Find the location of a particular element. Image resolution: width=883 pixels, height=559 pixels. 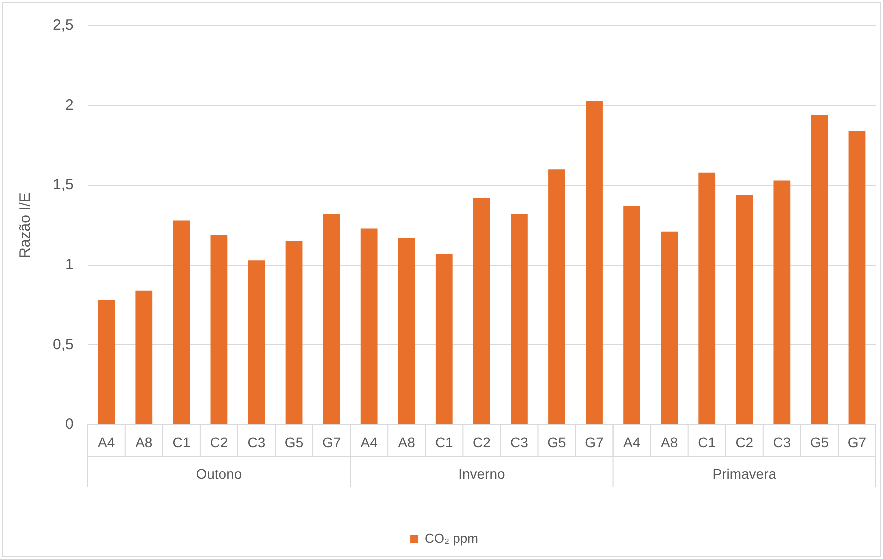

y-tick-label: 2,5 is located at coordinates (63, 25).